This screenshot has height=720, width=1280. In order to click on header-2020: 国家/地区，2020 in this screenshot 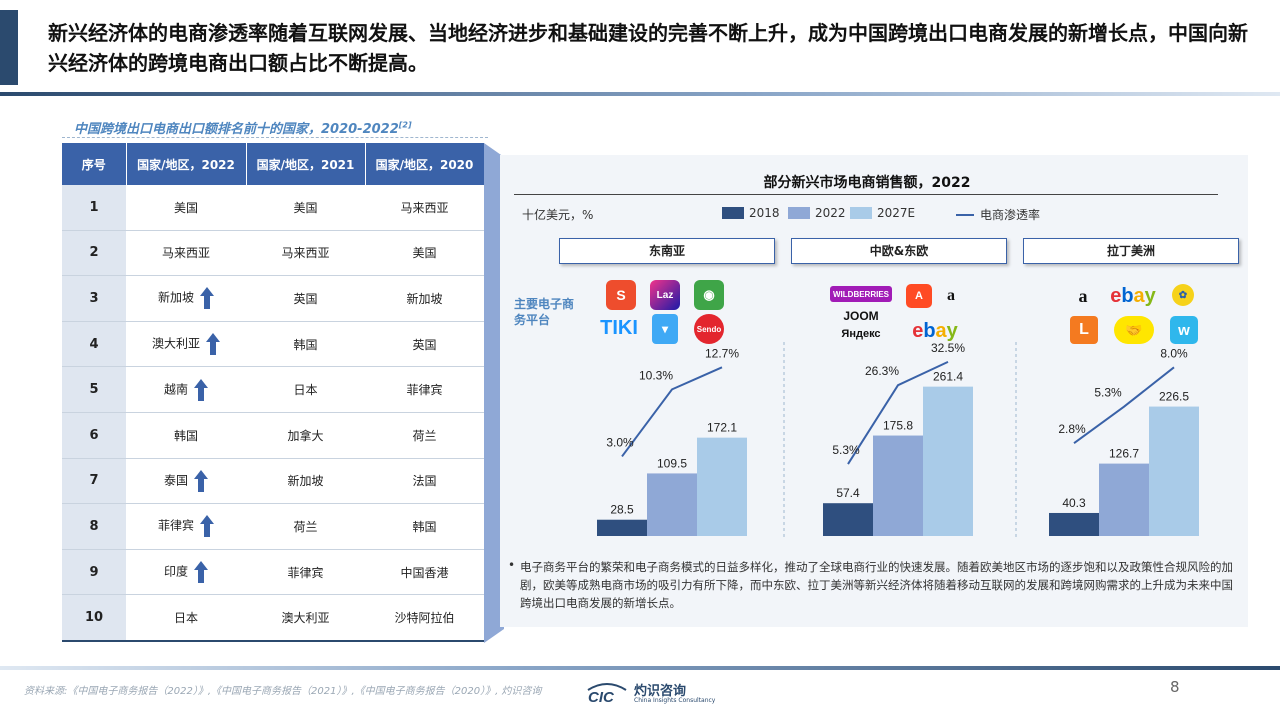, I will do `click(425, 164)`.